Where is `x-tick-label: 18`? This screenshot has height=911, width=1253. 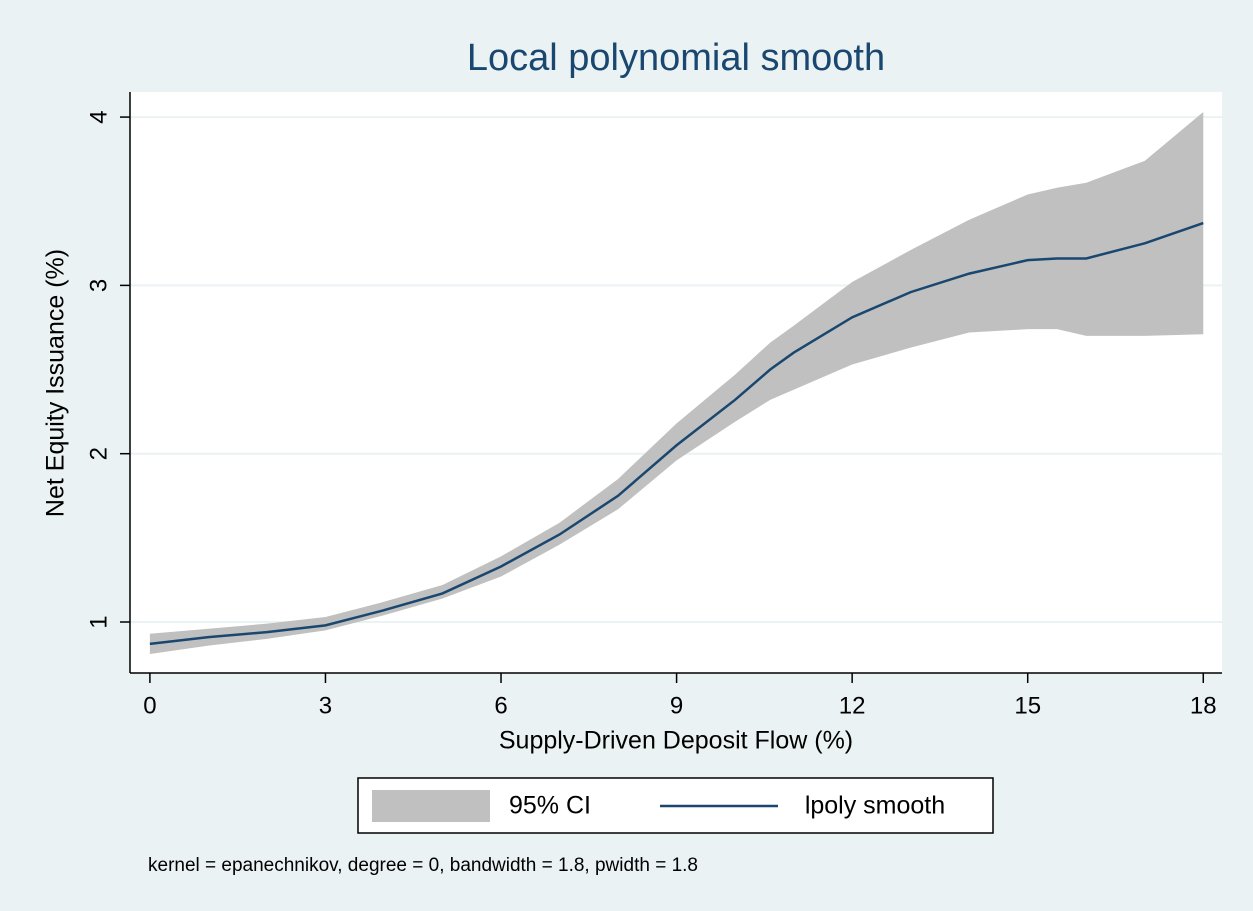
x-tick-label: 18 is located at coordinates (1203, 705).